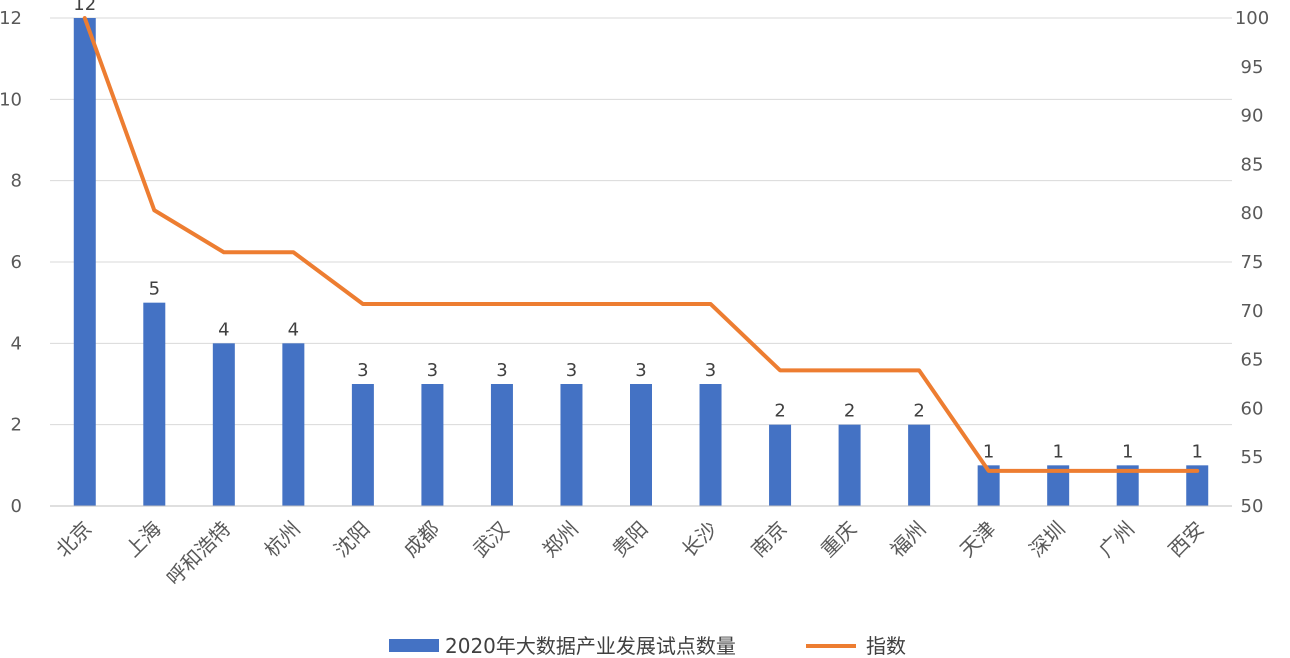 The image size is (1290, 658). I want to click on legend-label-bar: 2020年大数据产业发展试点数量, so click(590, 646).